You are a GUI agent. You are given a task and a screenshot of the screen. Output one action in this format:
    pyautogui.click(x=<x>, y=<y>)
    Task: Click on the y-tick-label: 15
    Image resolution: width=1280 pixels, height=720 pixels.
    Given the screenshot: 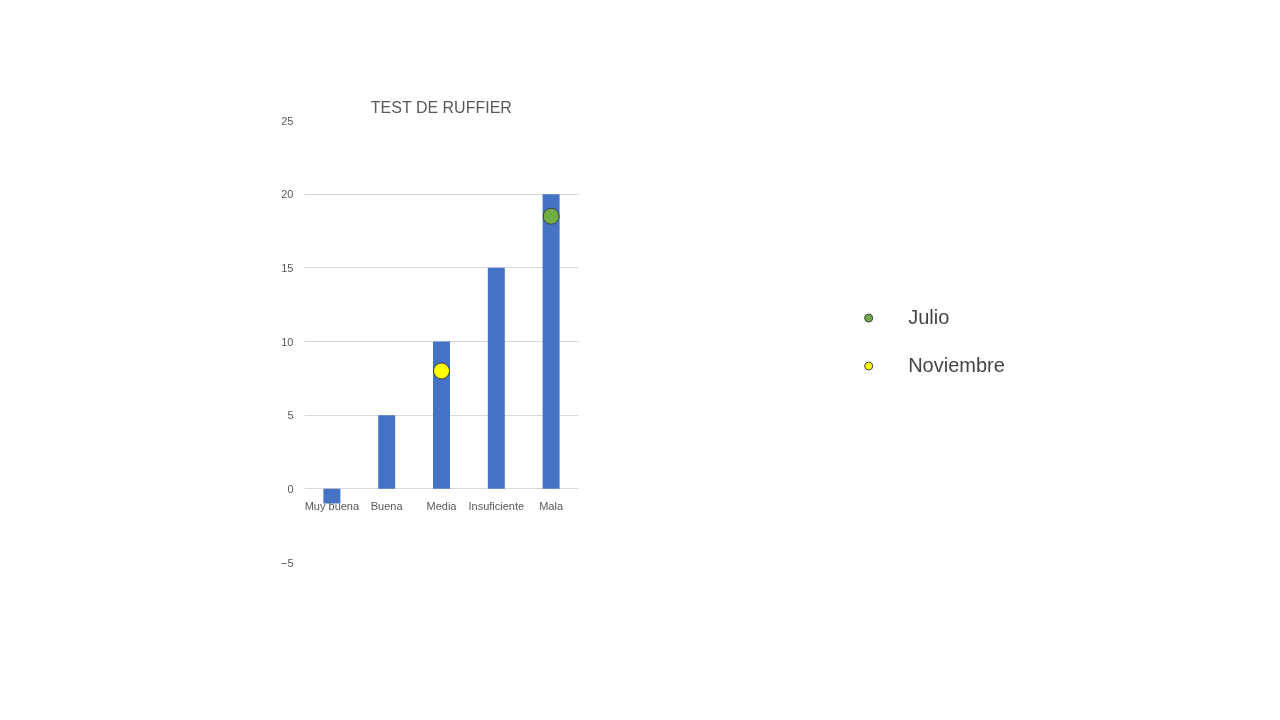 What is the action you would take?
    pyautogui.click(x=287, y=267)
    